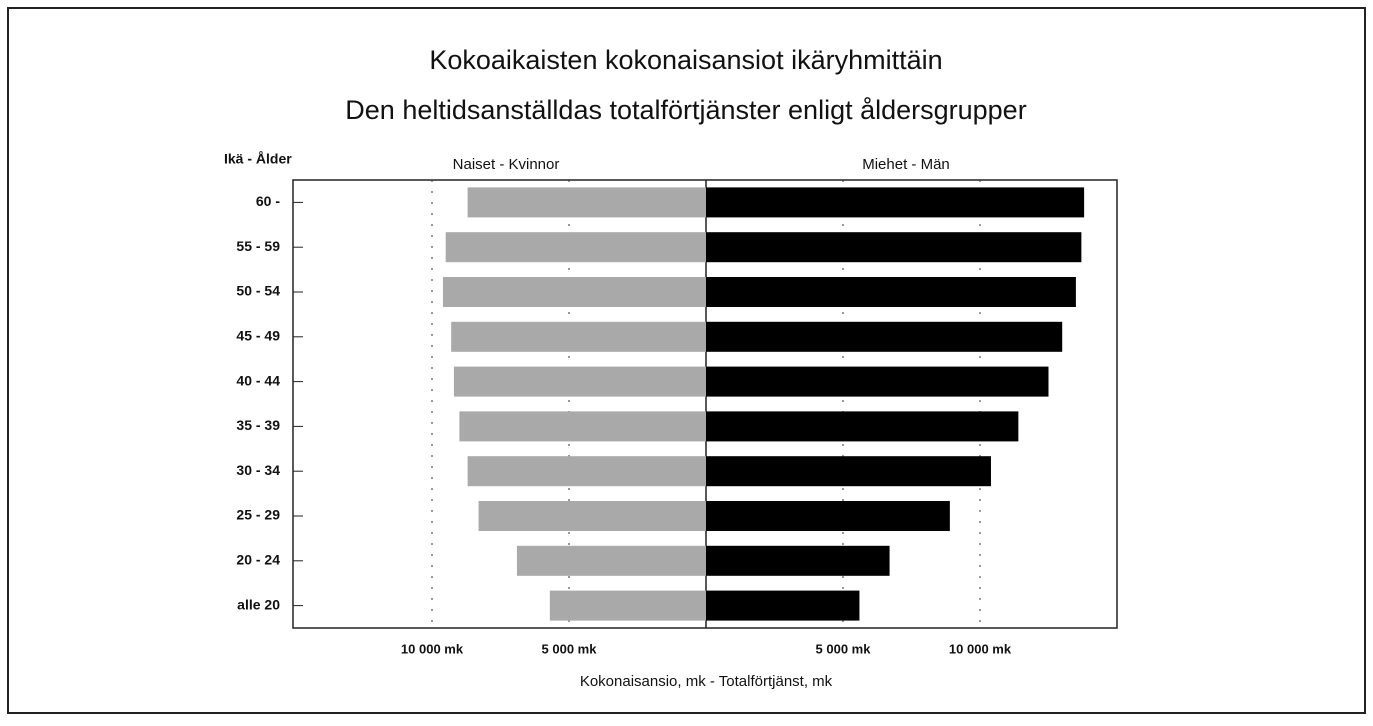 This screenshot has height=726, width=1373. What do you see at coordinates (258, 515) in the screenshot?
I see `y-tick-label: 25 - 29` at bounding box center [258, 515].